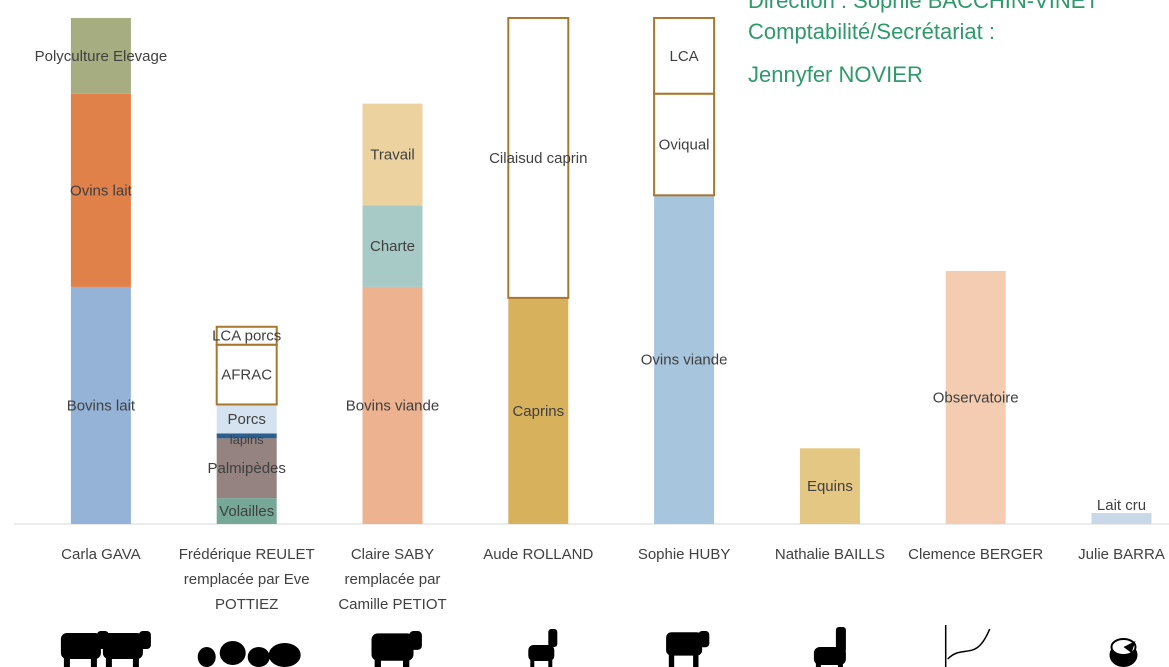 The height and width of the screenshot is (667, 1169). I want to click on cow-sheep-icon, so click(105, 649).